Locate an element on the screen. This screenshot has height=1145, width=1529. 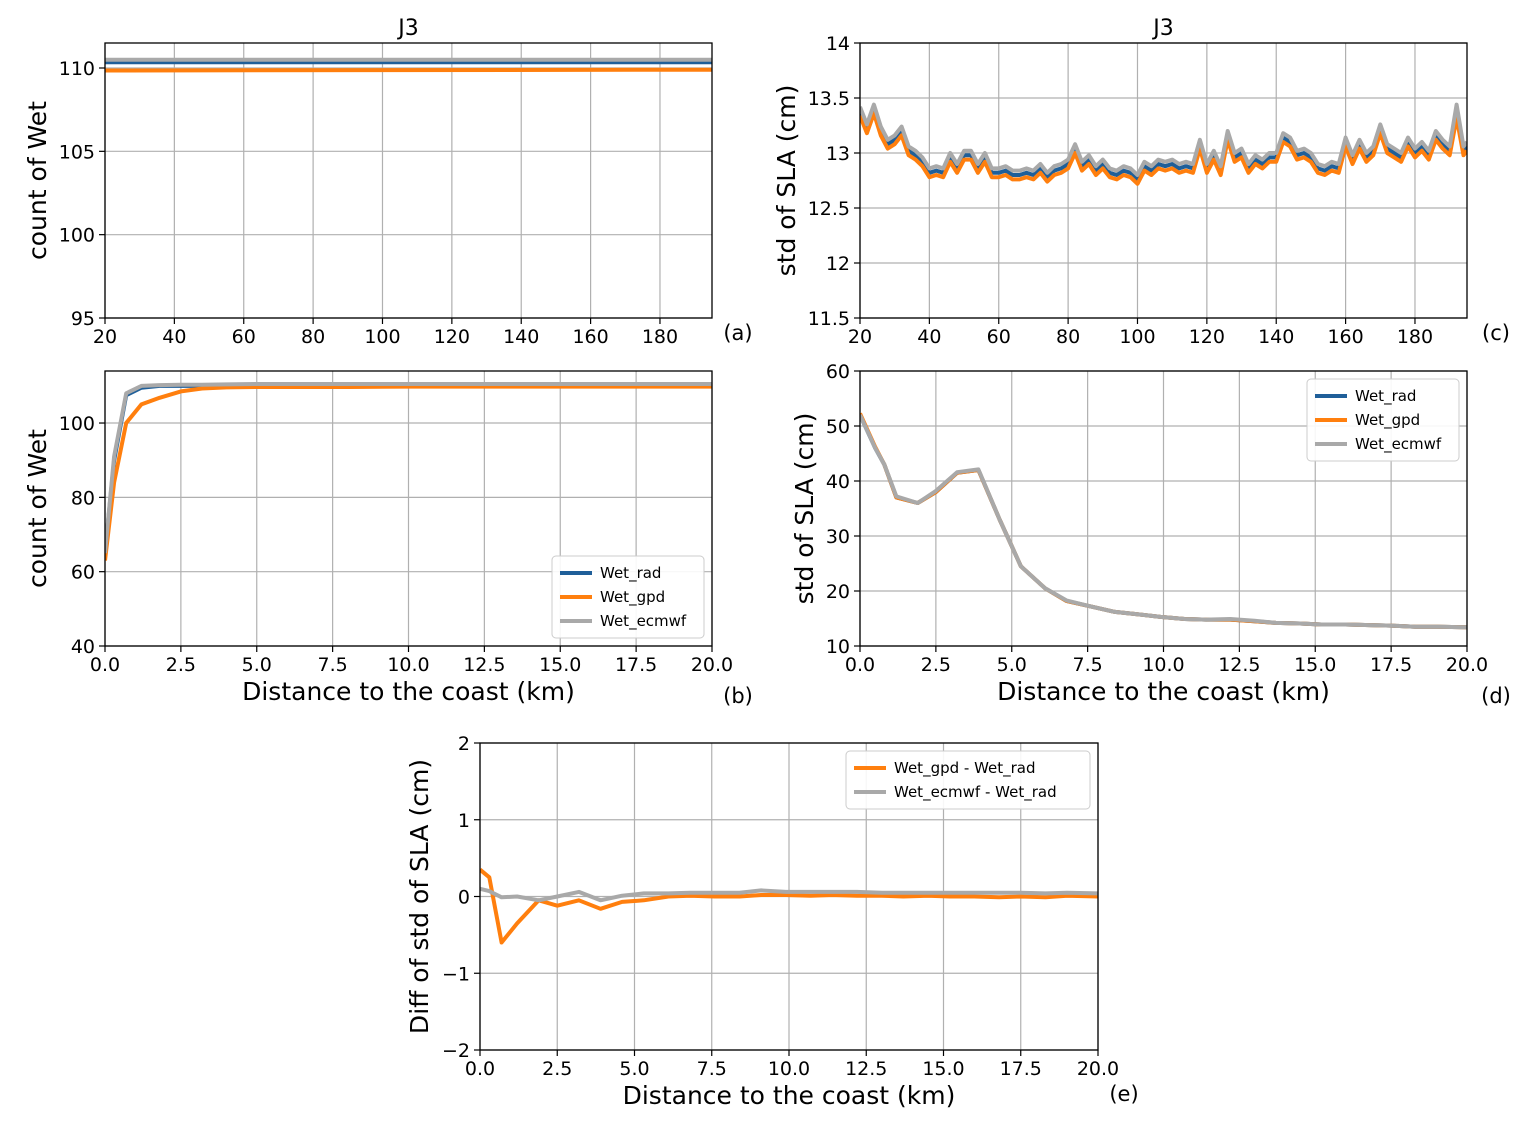
y-tick-label: 30 is located at coordinates (838, 537).